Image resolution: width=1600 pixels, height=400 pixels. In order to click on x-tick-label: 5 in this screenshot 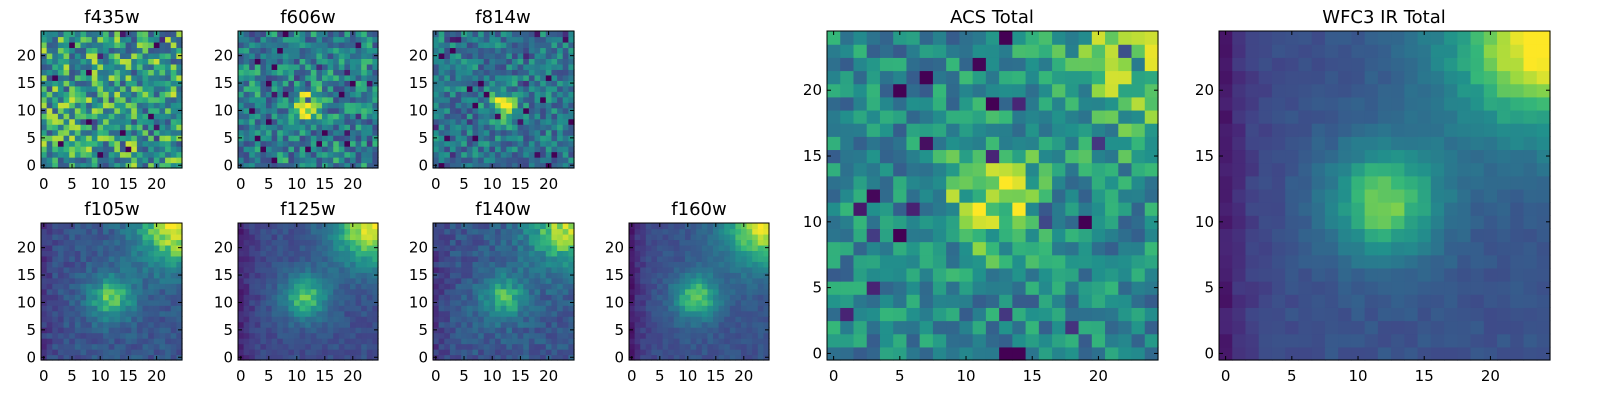, I will do `click(660, 376)`.